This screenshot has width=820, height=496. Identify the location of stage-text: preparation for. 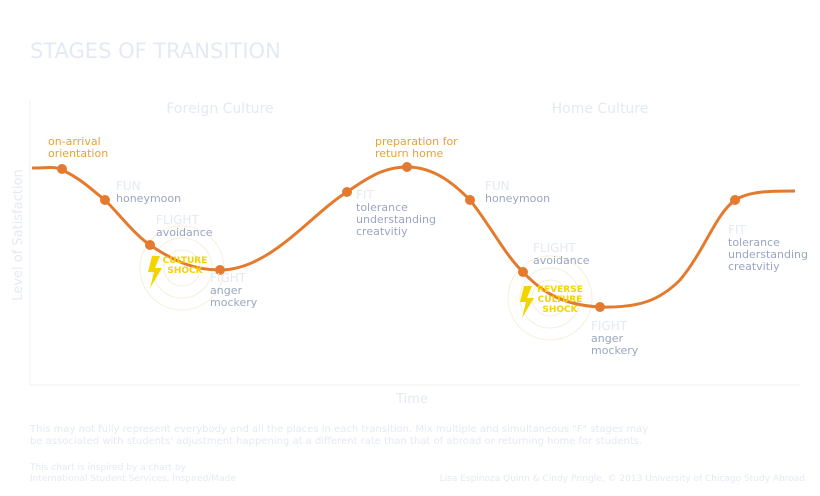
(416, 141).